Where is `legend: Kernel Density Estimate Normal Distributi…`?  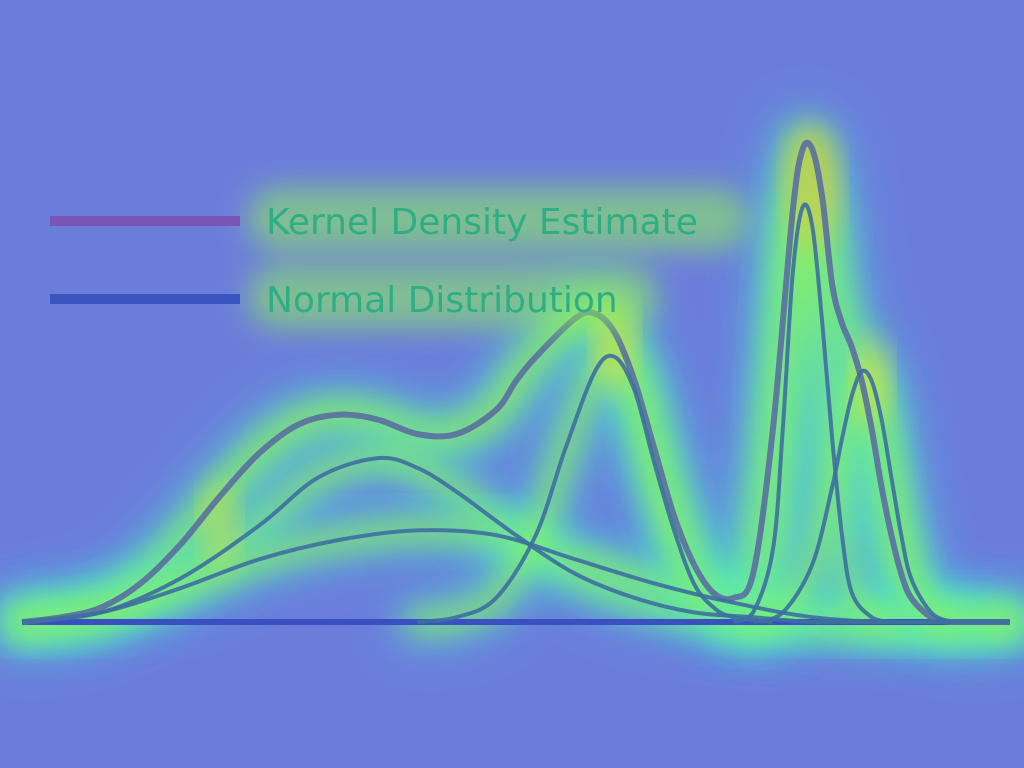
legend: Kernel Density Estimate Normal Distributi… is located at coordinates (399, 258).